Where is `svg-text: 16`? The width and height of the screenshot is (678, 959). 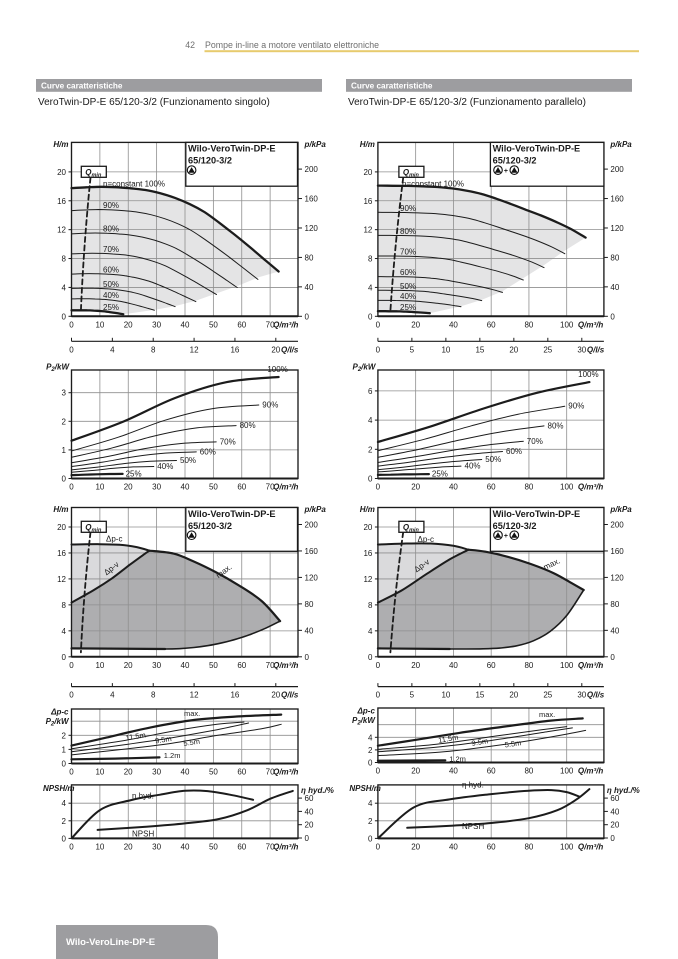
svg-text: 16 is located at coordinates (367, 201).